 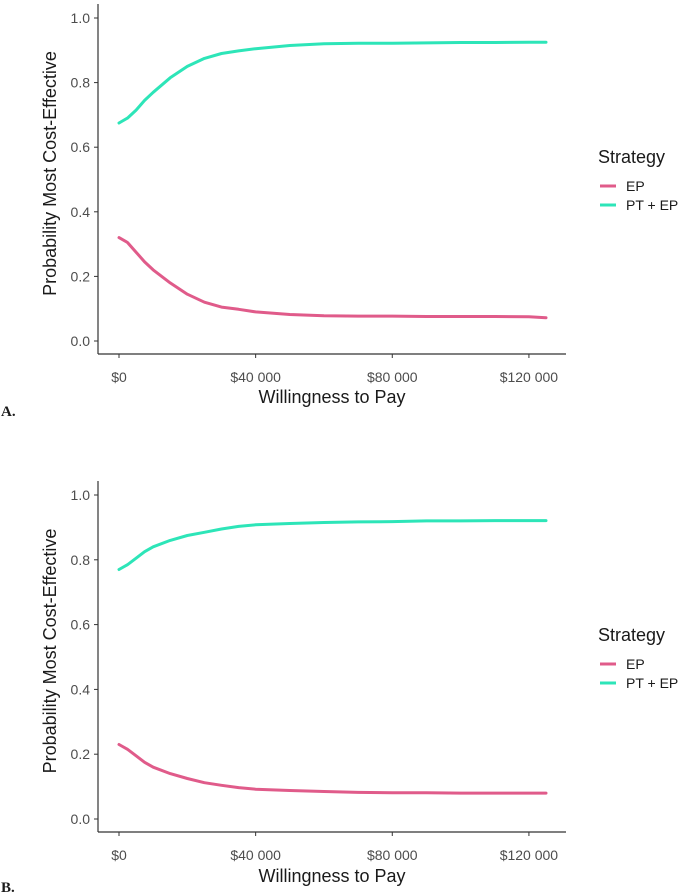 I want to click on panel-label: A., so click(x=8, y=412).